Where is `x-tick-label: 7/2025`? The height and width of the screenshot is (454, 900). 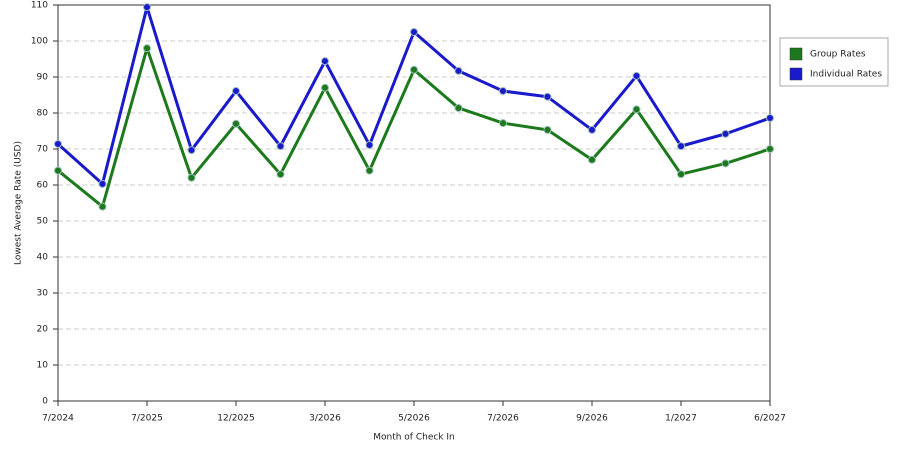 x-tick-label: 7/2025 is located at coordinates (147, 419).